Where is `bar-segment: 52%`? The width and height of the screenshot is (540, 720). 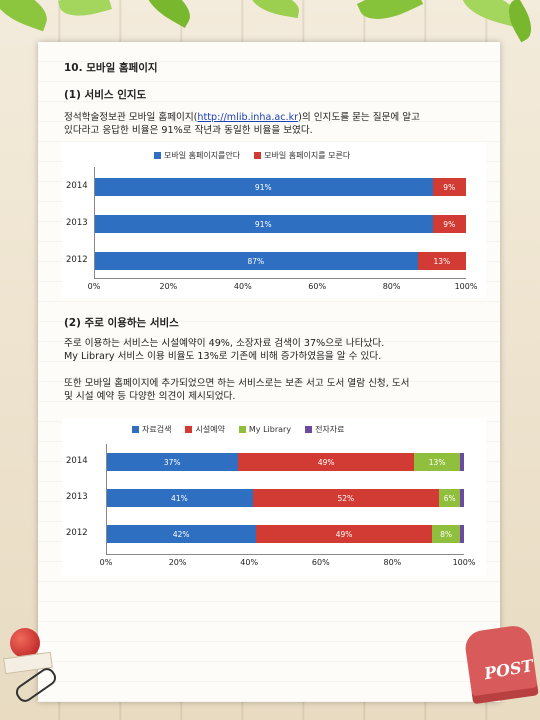 bar-segment: 52% is located at coordinates (345, 498).